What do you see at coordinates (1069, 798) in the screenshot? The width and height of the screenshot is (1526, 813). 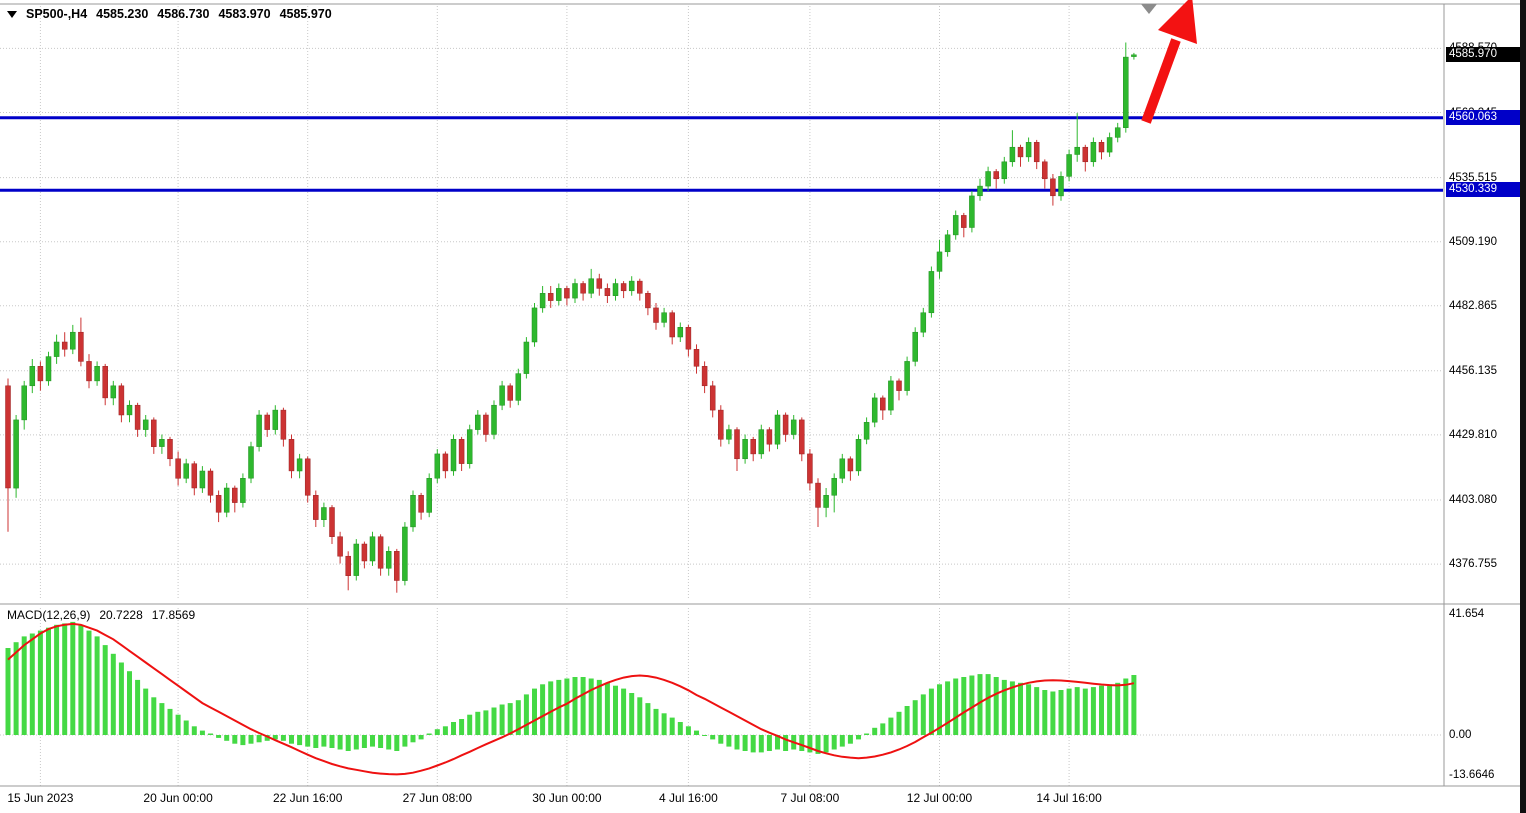 I see `time-label: 14 Jul 16:00` at bounding box center [1069, 798].